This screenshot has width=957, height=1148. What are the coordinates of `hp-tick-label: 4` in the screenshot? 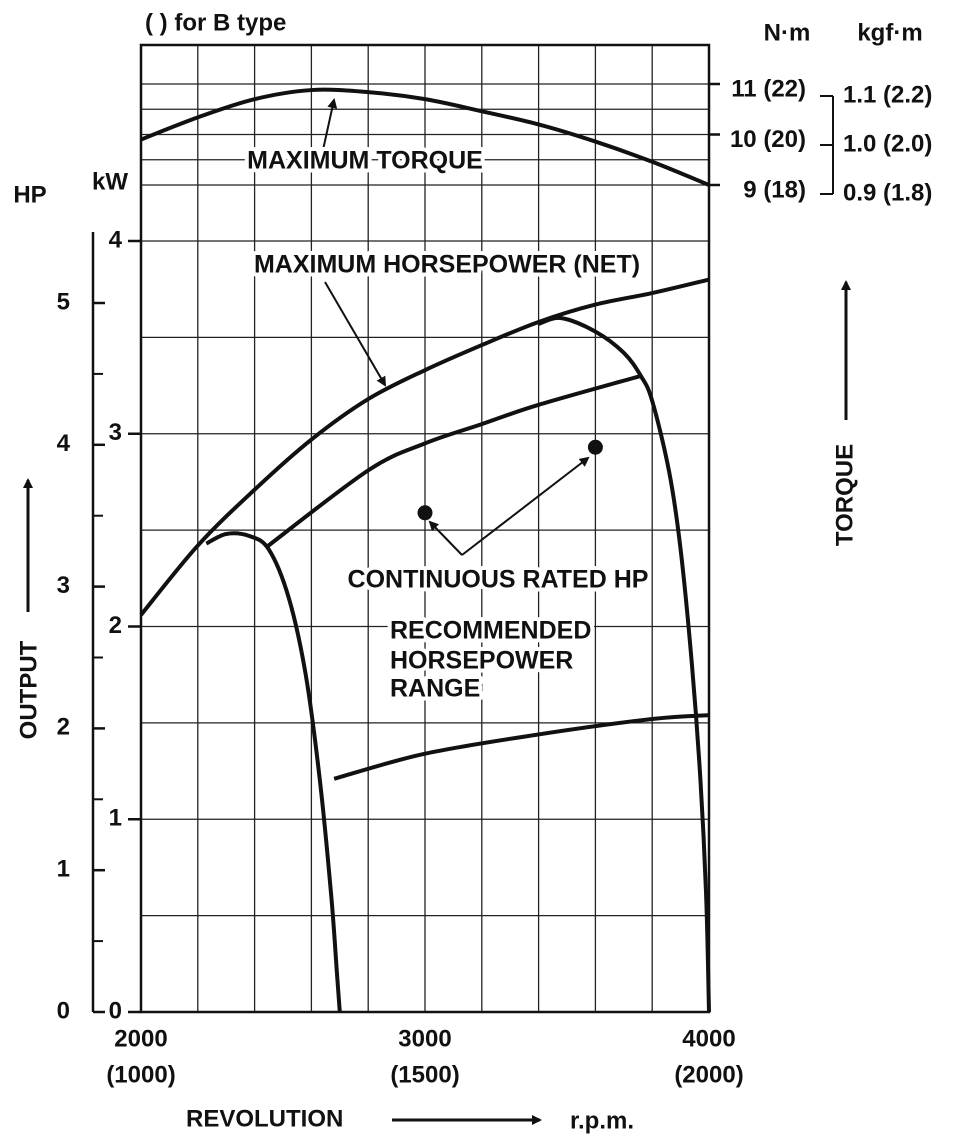 It's located at (64, 443).